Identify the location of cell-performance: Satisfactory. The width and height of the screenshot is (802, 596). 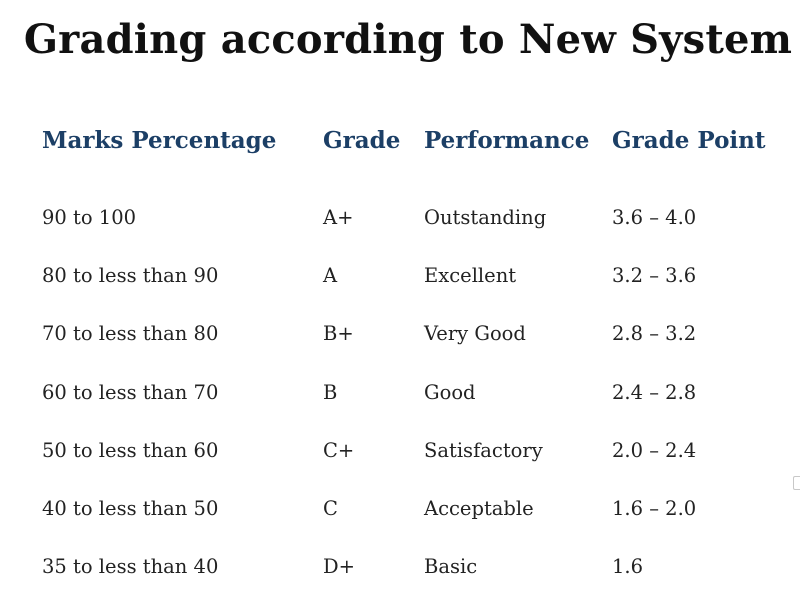
(483, 450).